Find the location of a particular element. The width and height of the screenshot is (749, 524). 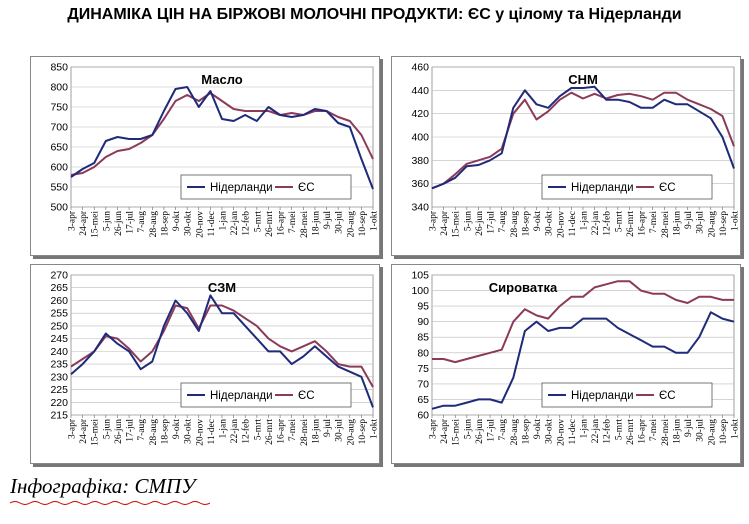

y-tick-label: 400 is located at coordinates (420, 138).